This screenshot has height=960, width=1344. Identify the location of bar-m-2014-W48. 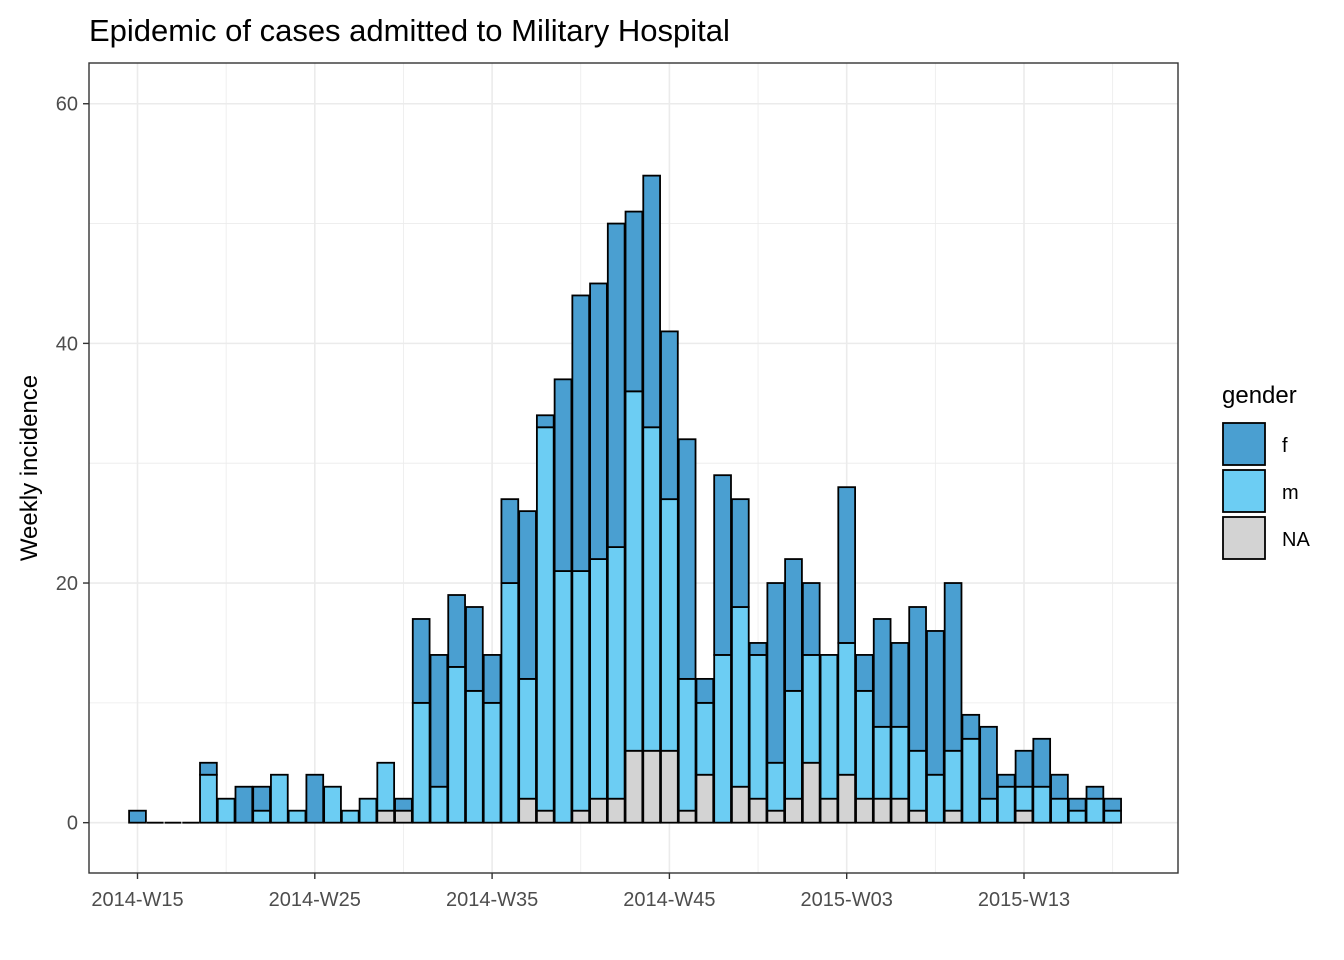
(722, 739).